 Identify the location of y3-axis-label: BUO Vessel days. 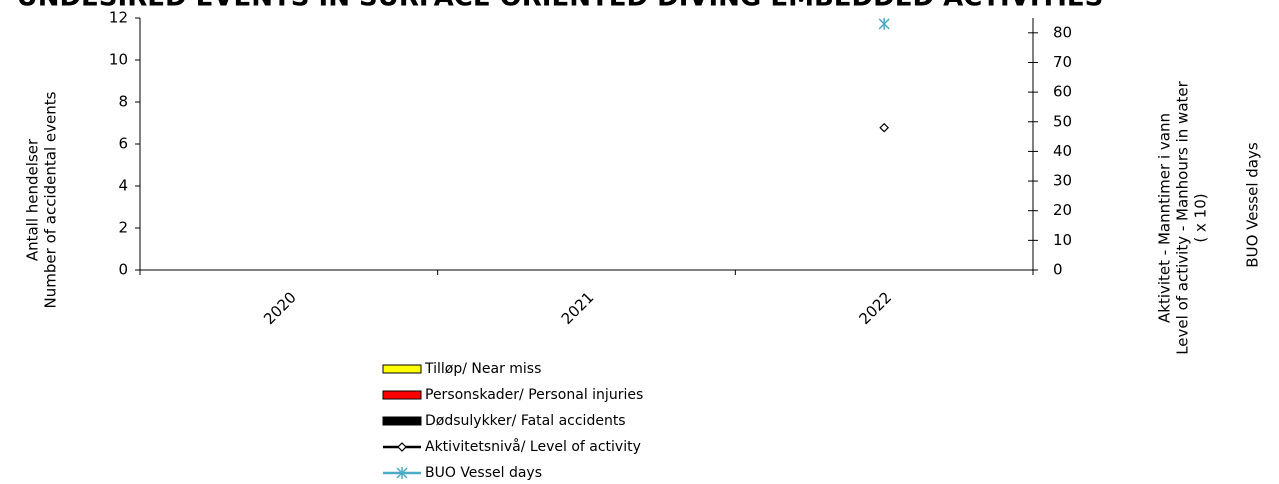
(1253, 205).